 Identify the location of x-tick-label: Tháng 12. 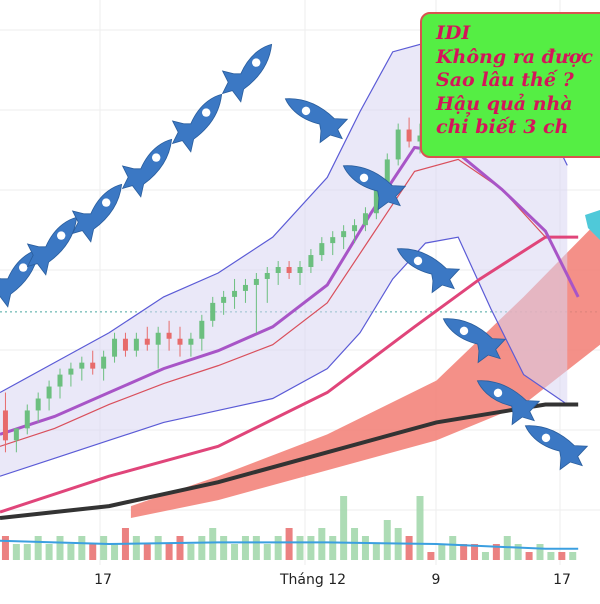
(312, 580).